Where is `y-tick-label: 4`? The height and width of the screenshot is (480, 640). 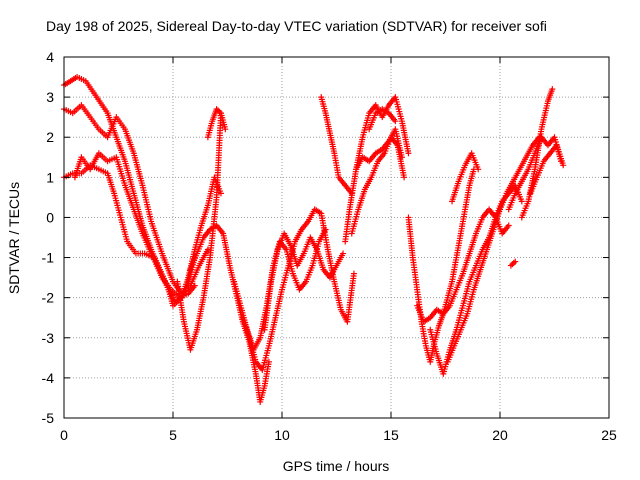
y-tick-label: 4 is located at coordinates (50, 57).